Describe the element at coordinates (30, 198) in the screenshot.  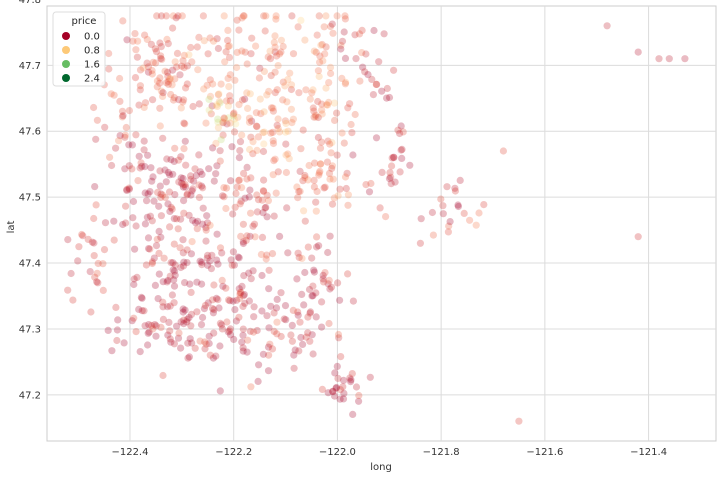
I see `y-tick-label: 47.5` at that location.